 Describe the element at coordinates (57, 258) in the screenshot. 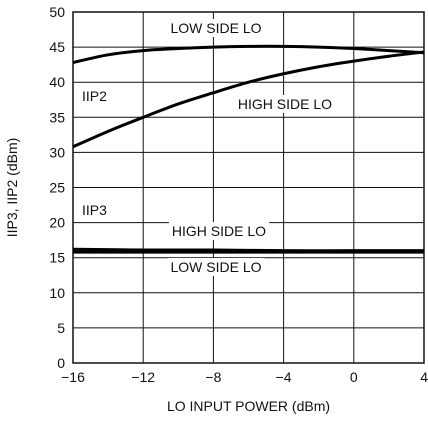

I see `y-tick-label: 15` at that location.